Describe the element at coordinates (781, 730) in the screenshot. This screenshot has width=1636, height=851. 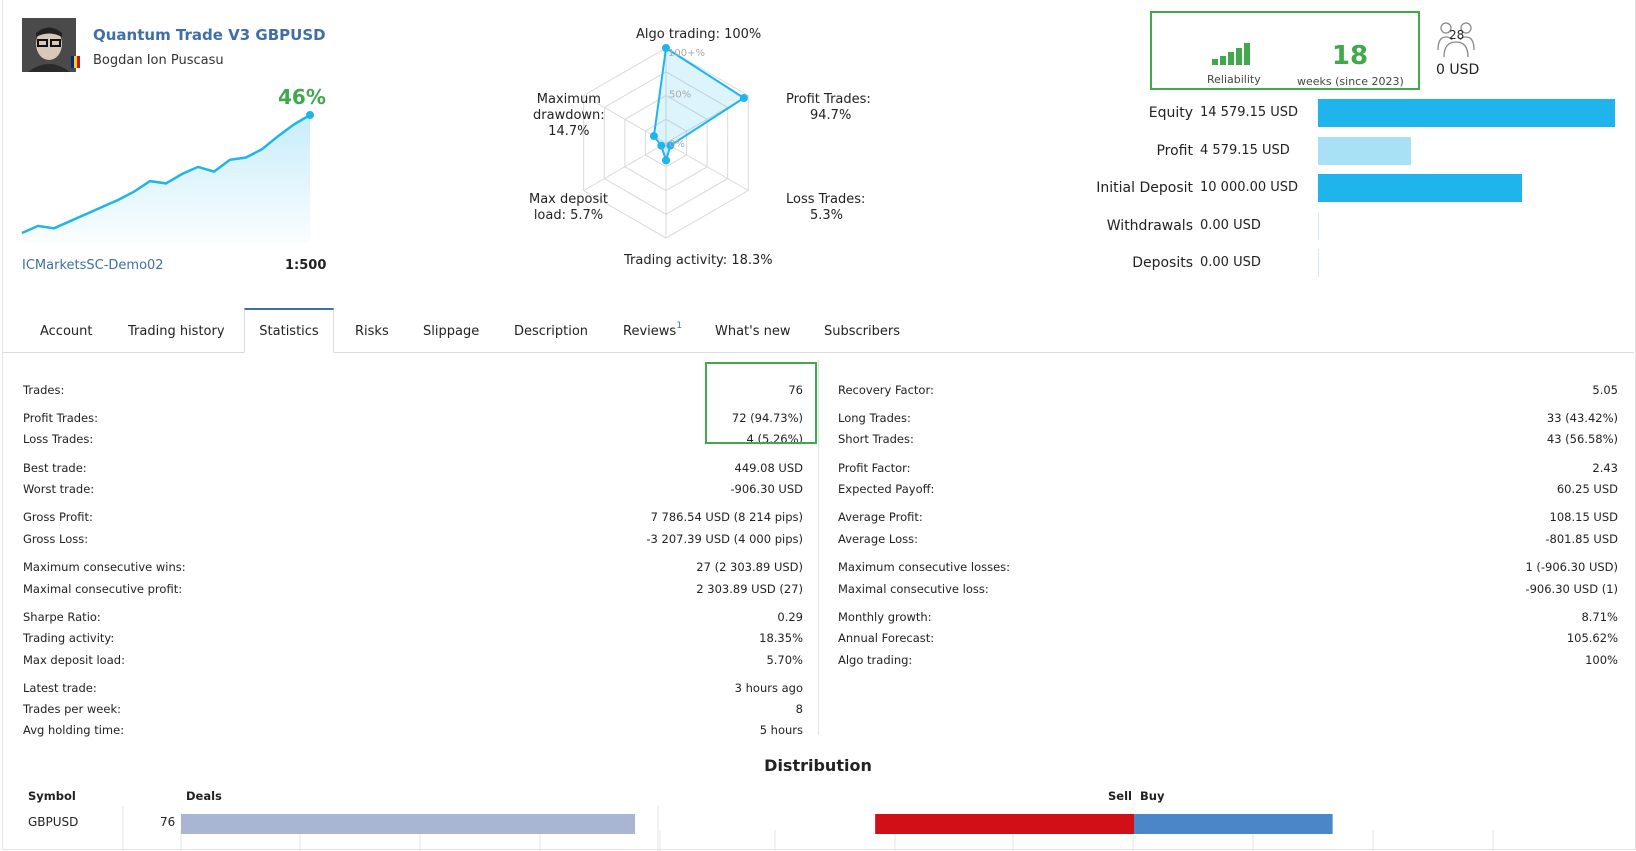
I see `stat-value: 5 hours` at that location.